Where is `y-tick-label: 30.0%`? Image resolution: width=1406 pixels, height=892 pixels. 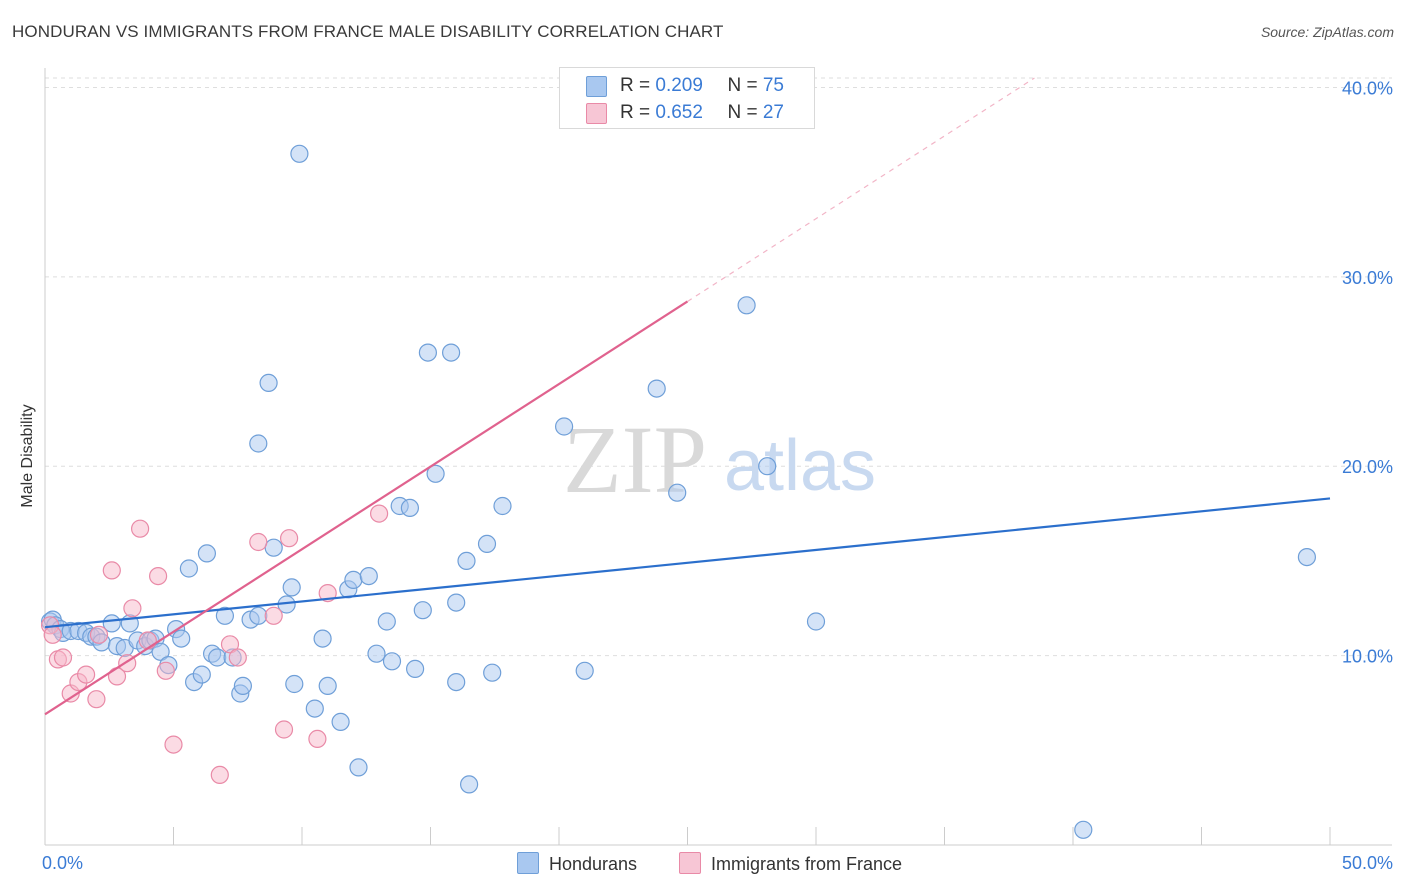 y-tick-label: 30.0% is located at coordinates (1367, 278).